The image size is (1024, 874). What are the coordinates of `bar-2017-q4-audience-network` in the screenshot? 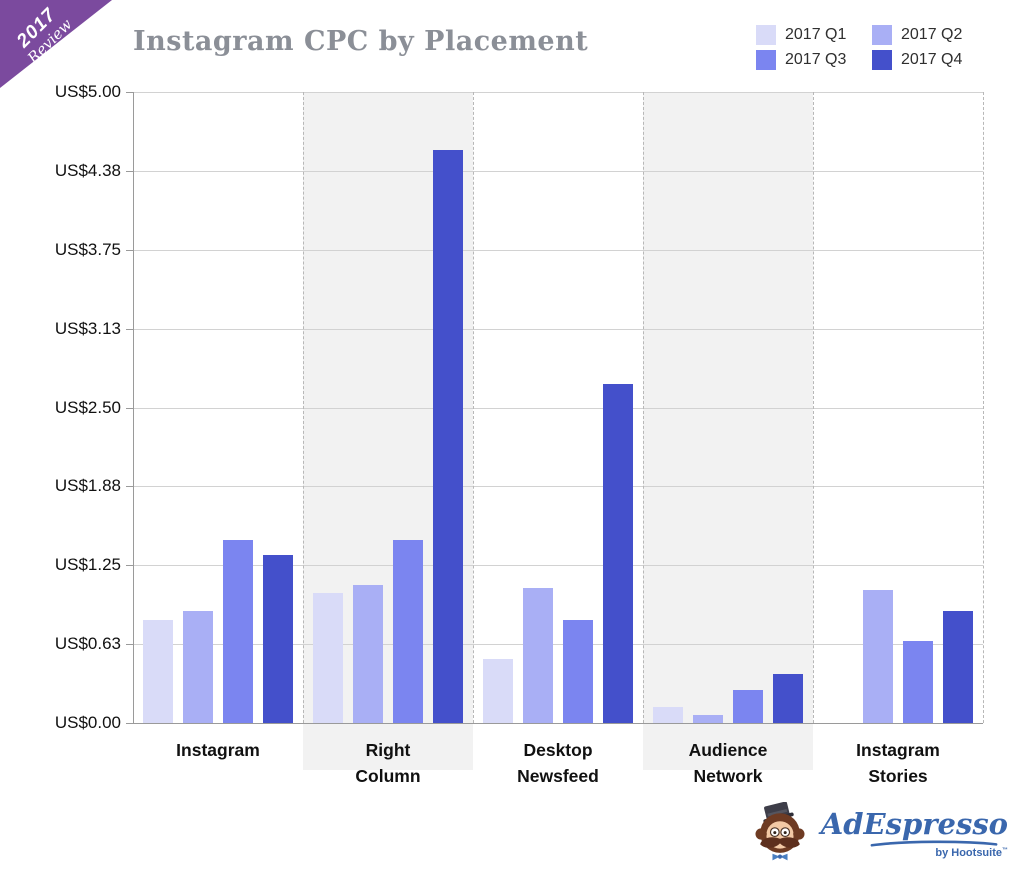 It's located at (788, 698).